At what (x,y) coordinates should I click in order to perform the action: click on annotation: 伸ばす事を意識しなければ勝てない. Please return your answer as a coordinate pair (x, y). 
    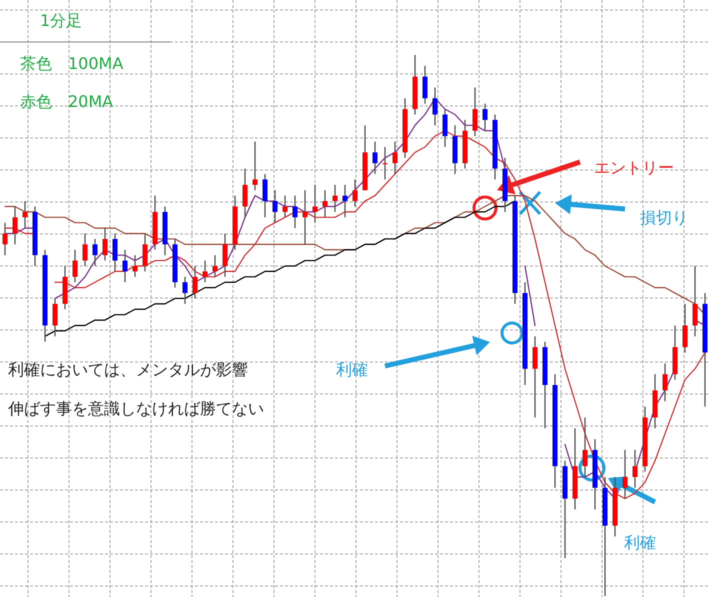
    Looking at the image, I should click on (135, 408).